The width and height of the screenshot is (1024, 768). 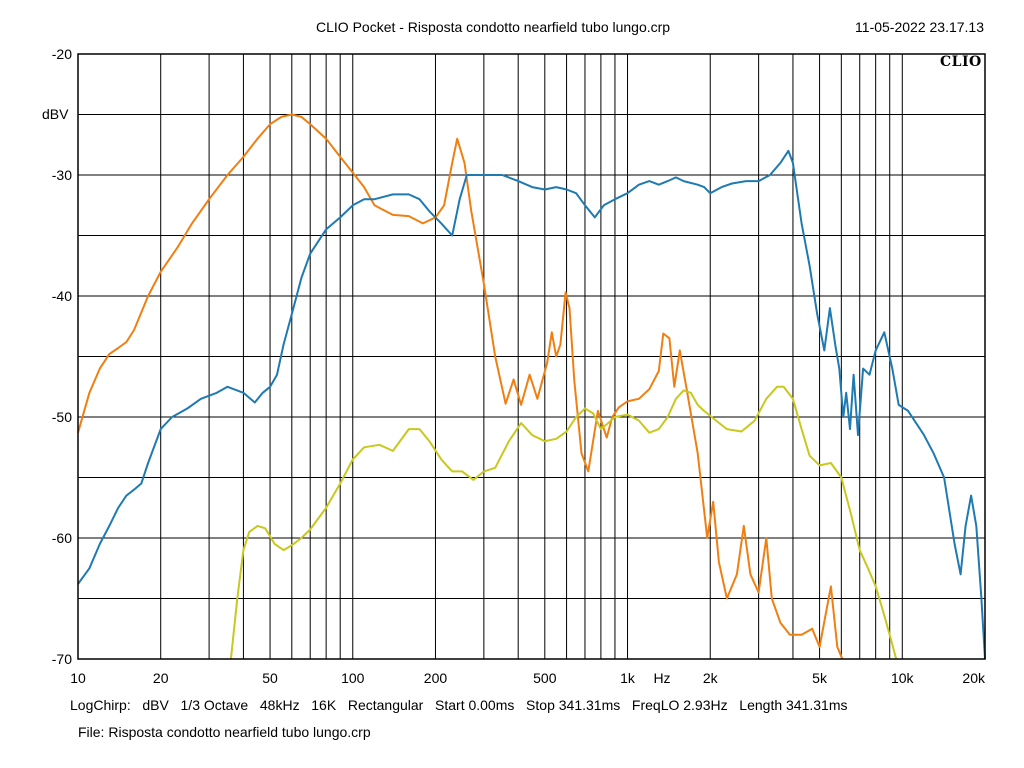 What do you see at coordinates (91, 732) in the screenshot?
I see `file-label: File:` at bounding box center [91, 732].